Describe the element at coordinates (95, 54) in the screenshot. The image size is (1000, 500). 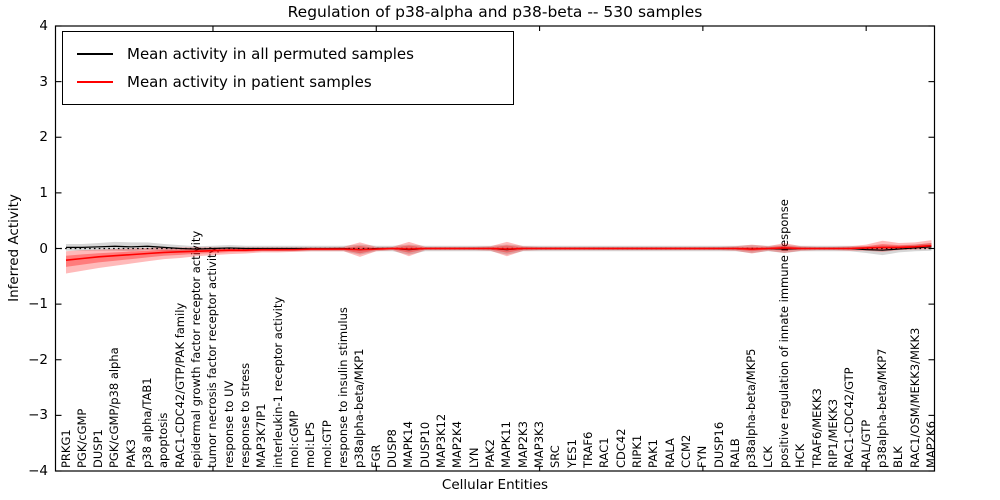
I see `black-line-sample-icon` at that location.